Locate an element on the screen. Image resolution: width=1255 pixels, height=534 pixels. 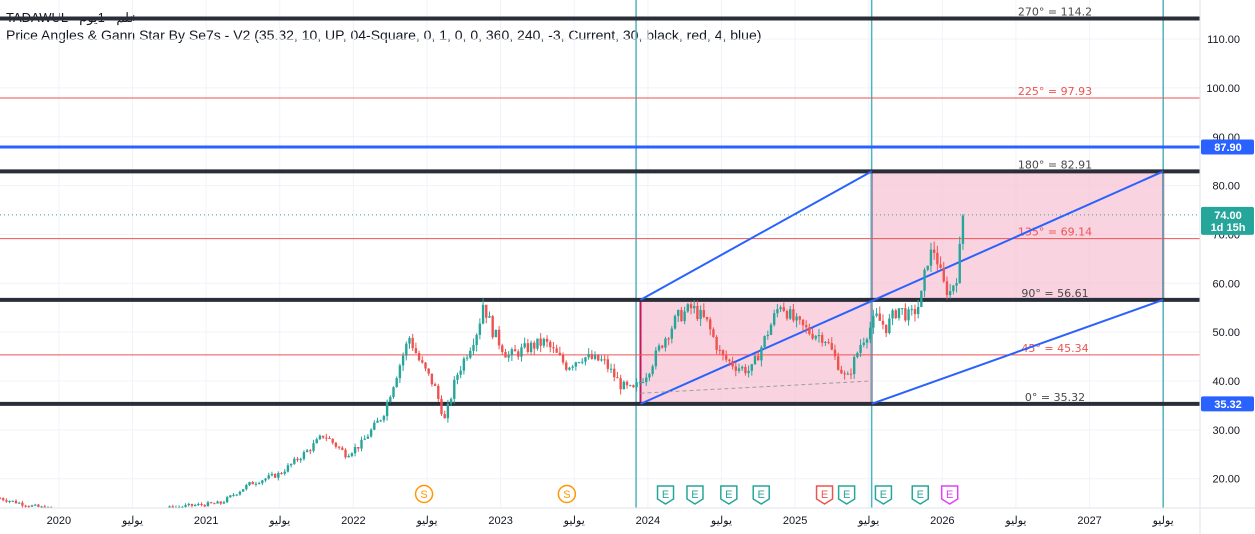
split-event-icon is located at coordinates (424, 494).